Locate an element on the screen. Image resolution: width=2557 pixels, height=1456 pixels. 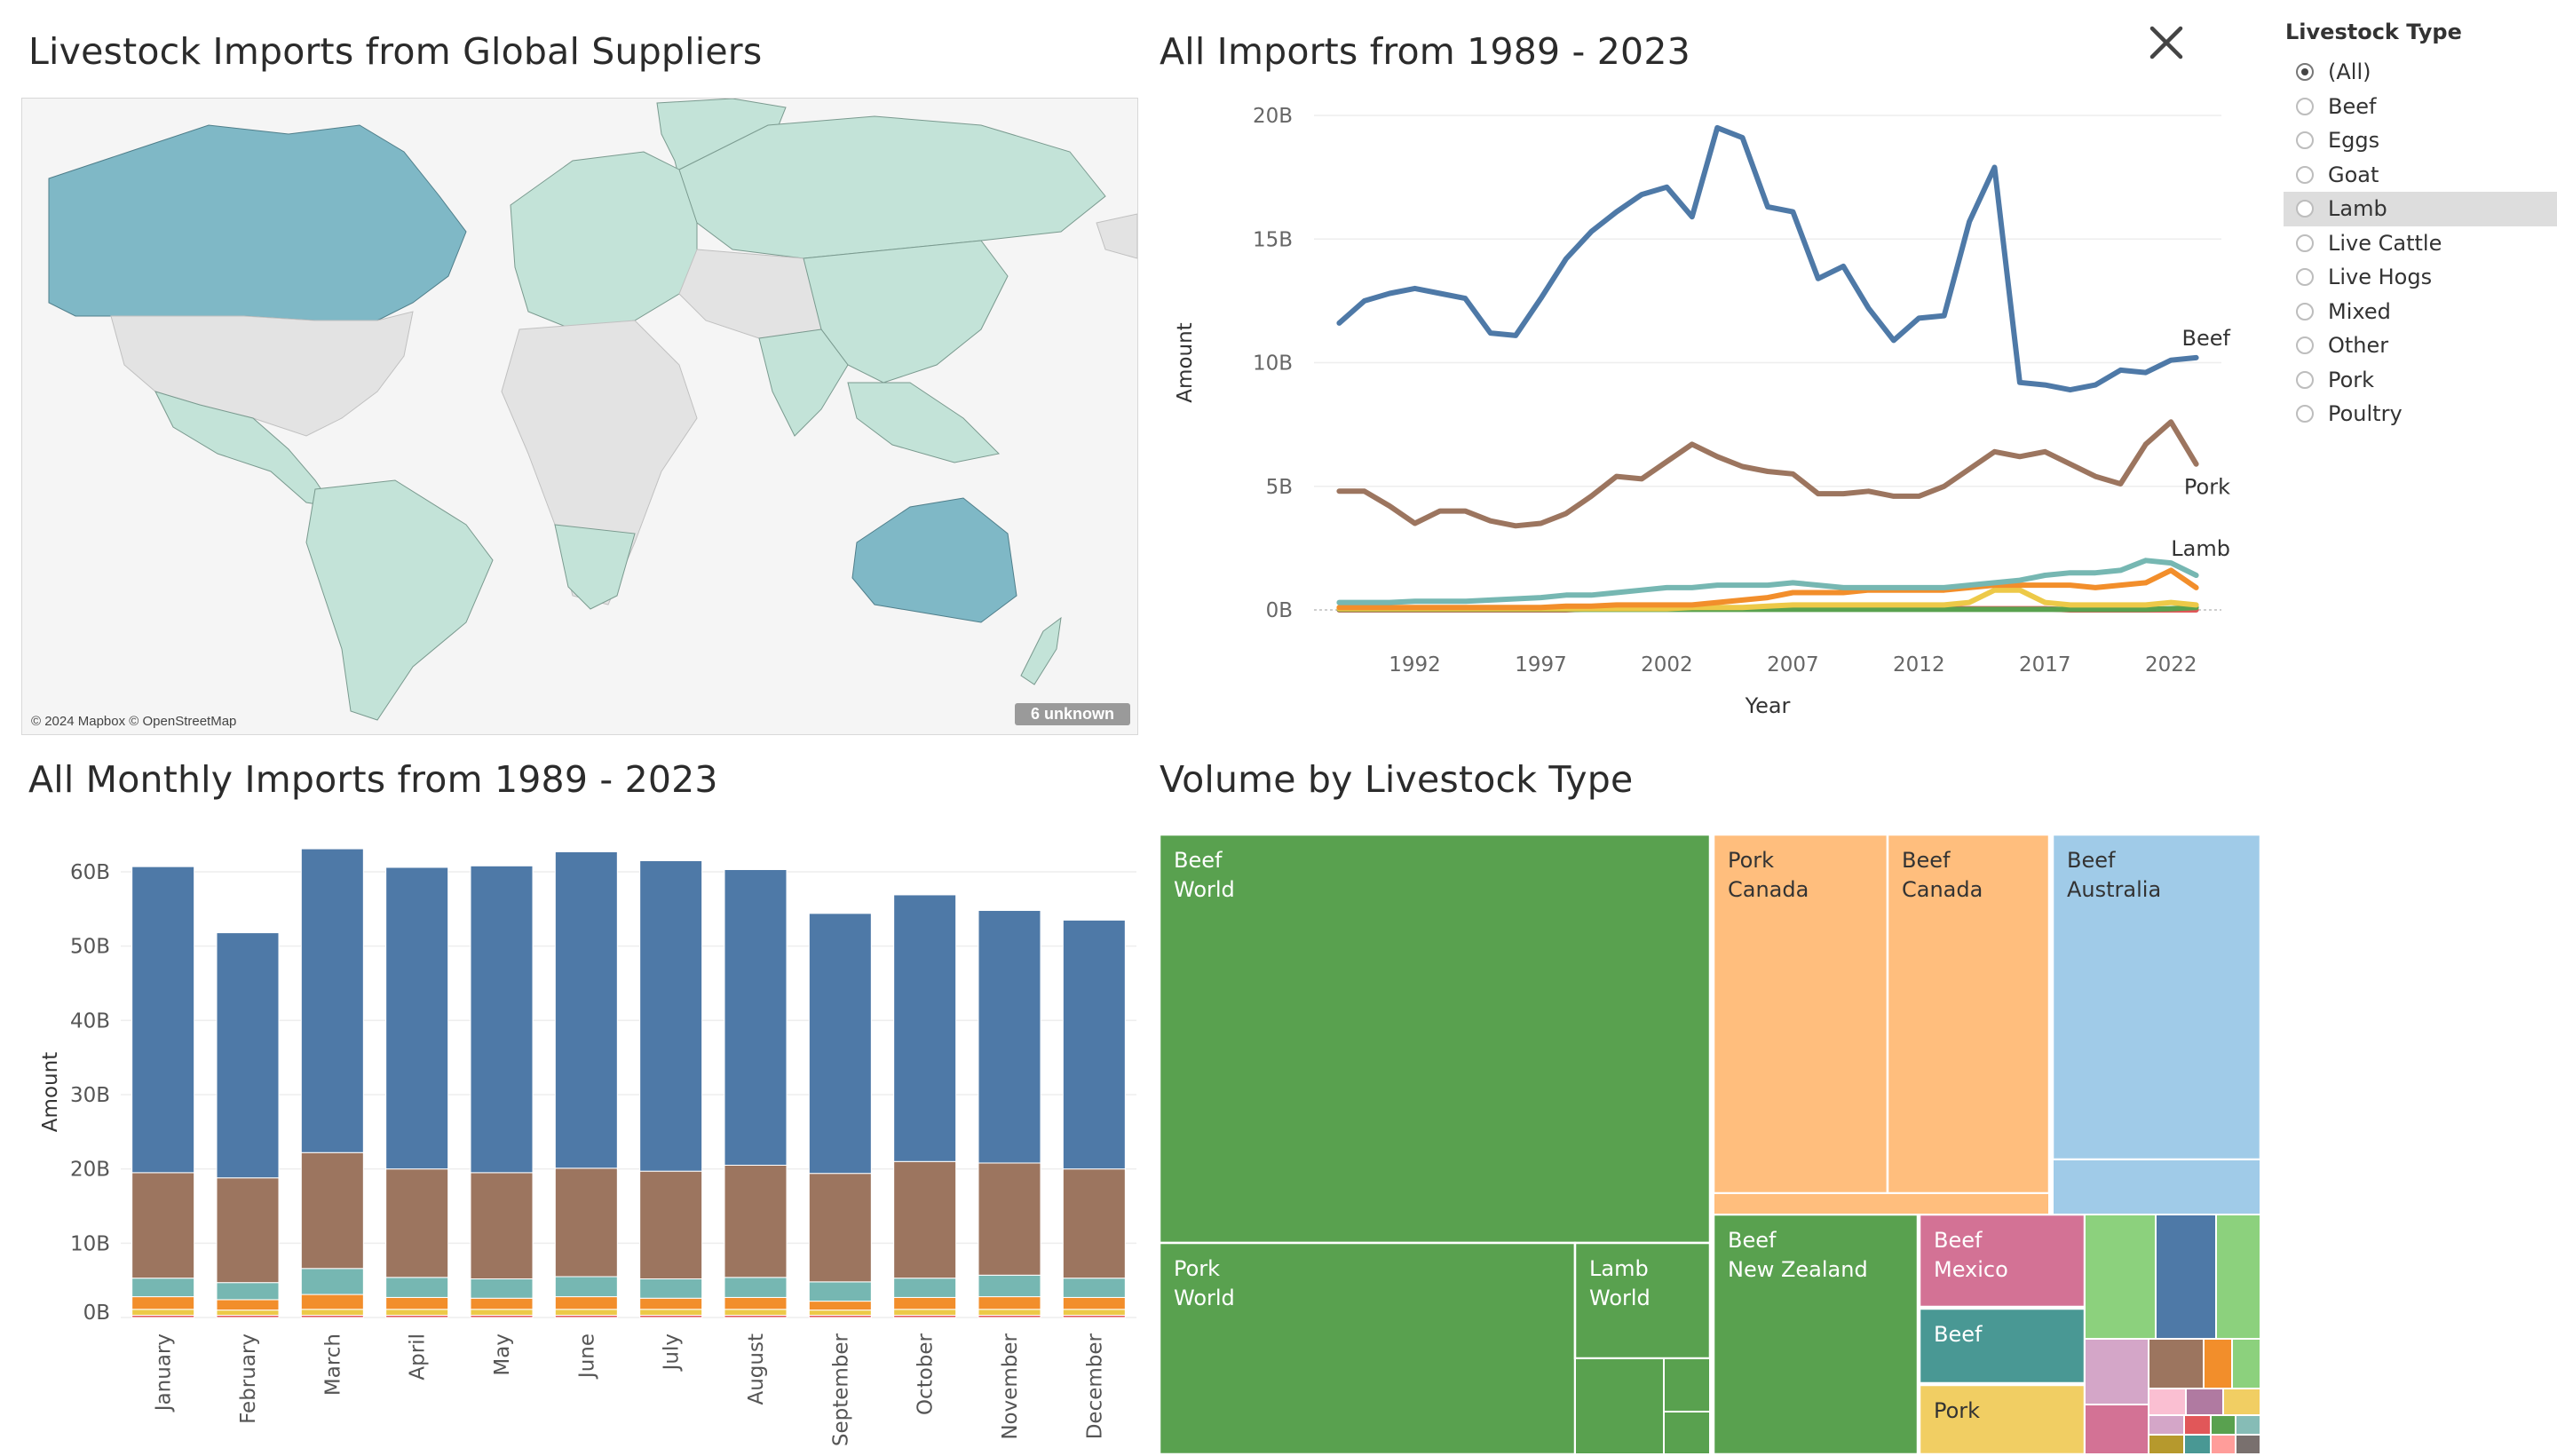
filter-option-goat: Goat is located at coordinates (2420, 175).